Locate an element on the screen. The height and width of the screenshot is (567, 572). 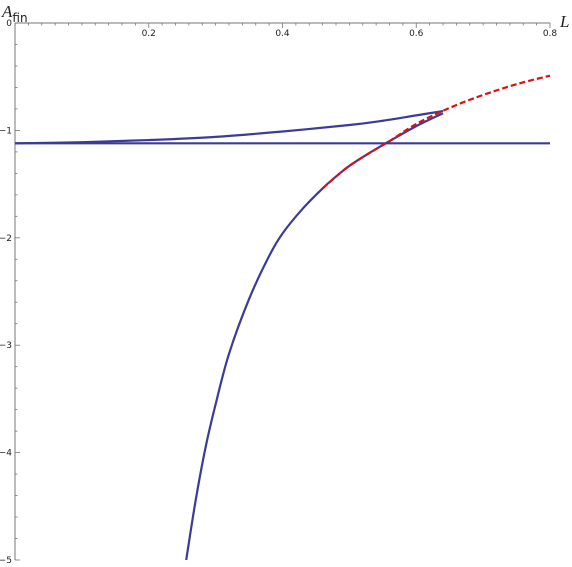
x-axis-title: L is located at coordinates (564, 21).